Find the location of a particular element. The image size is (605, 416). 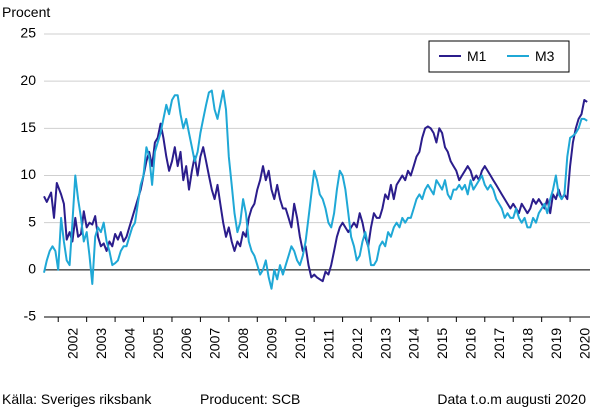

x-tick-label-2018: 2018 is located at coordinates (527, 343).